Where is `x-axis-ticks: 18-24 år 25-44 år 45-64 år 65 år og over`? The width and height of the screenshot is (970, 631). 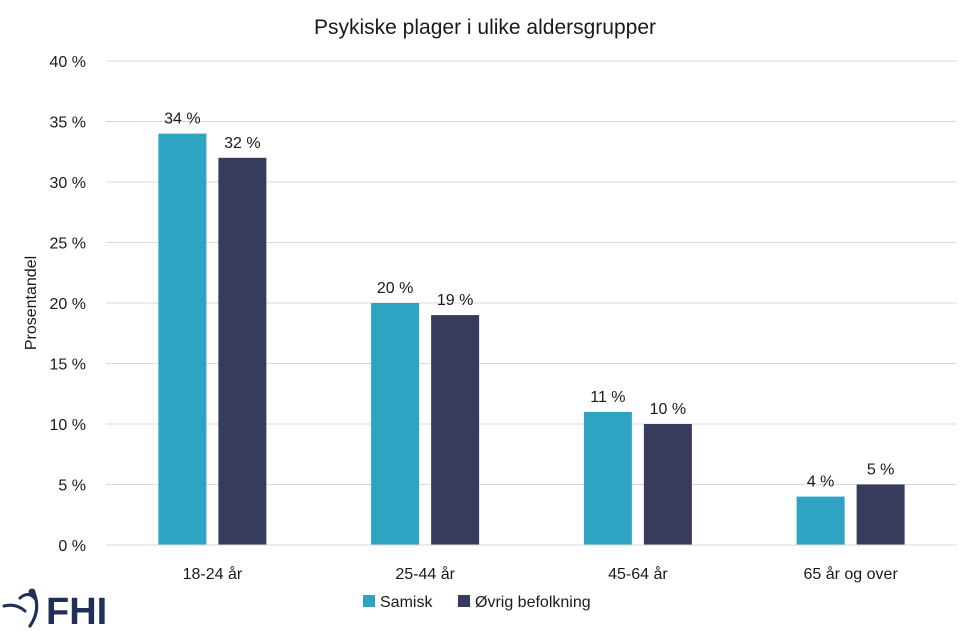
x-axis-ticks: 18-24 år 25-44 år 45-64 år 65 år og over is located at coordinates (541, 574).